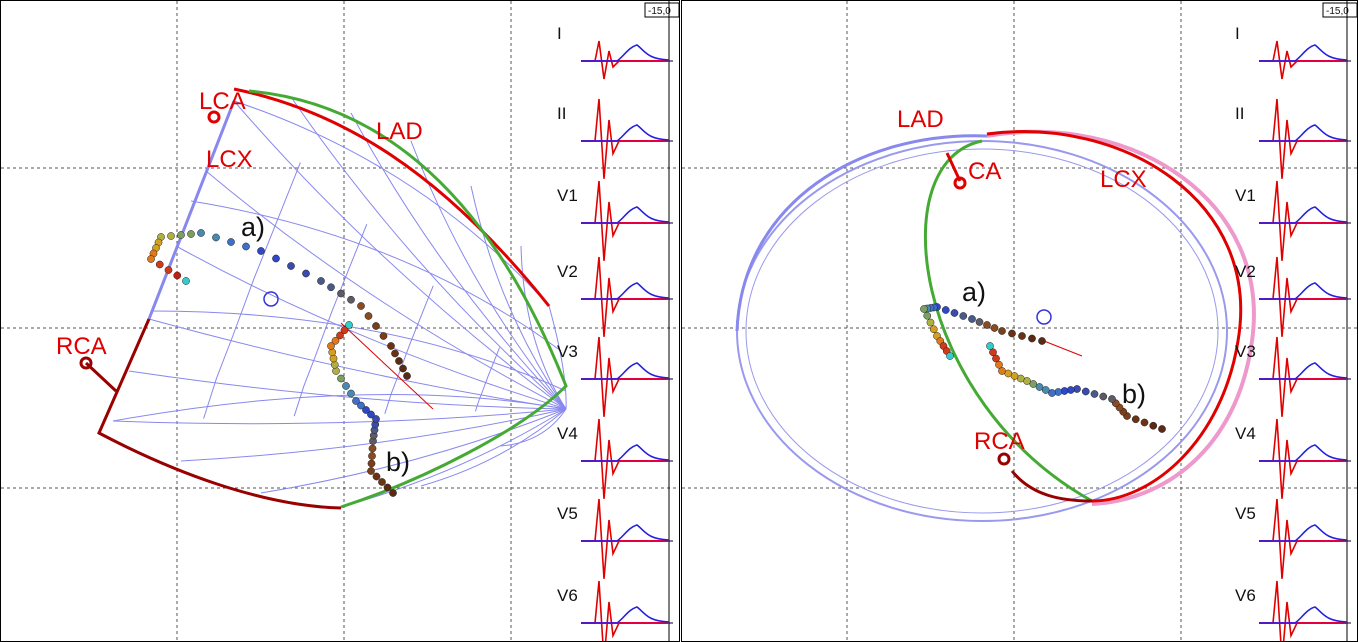 This screenshot has height=642, width=1358. I want to click on scale-box, so click(1339, 10).